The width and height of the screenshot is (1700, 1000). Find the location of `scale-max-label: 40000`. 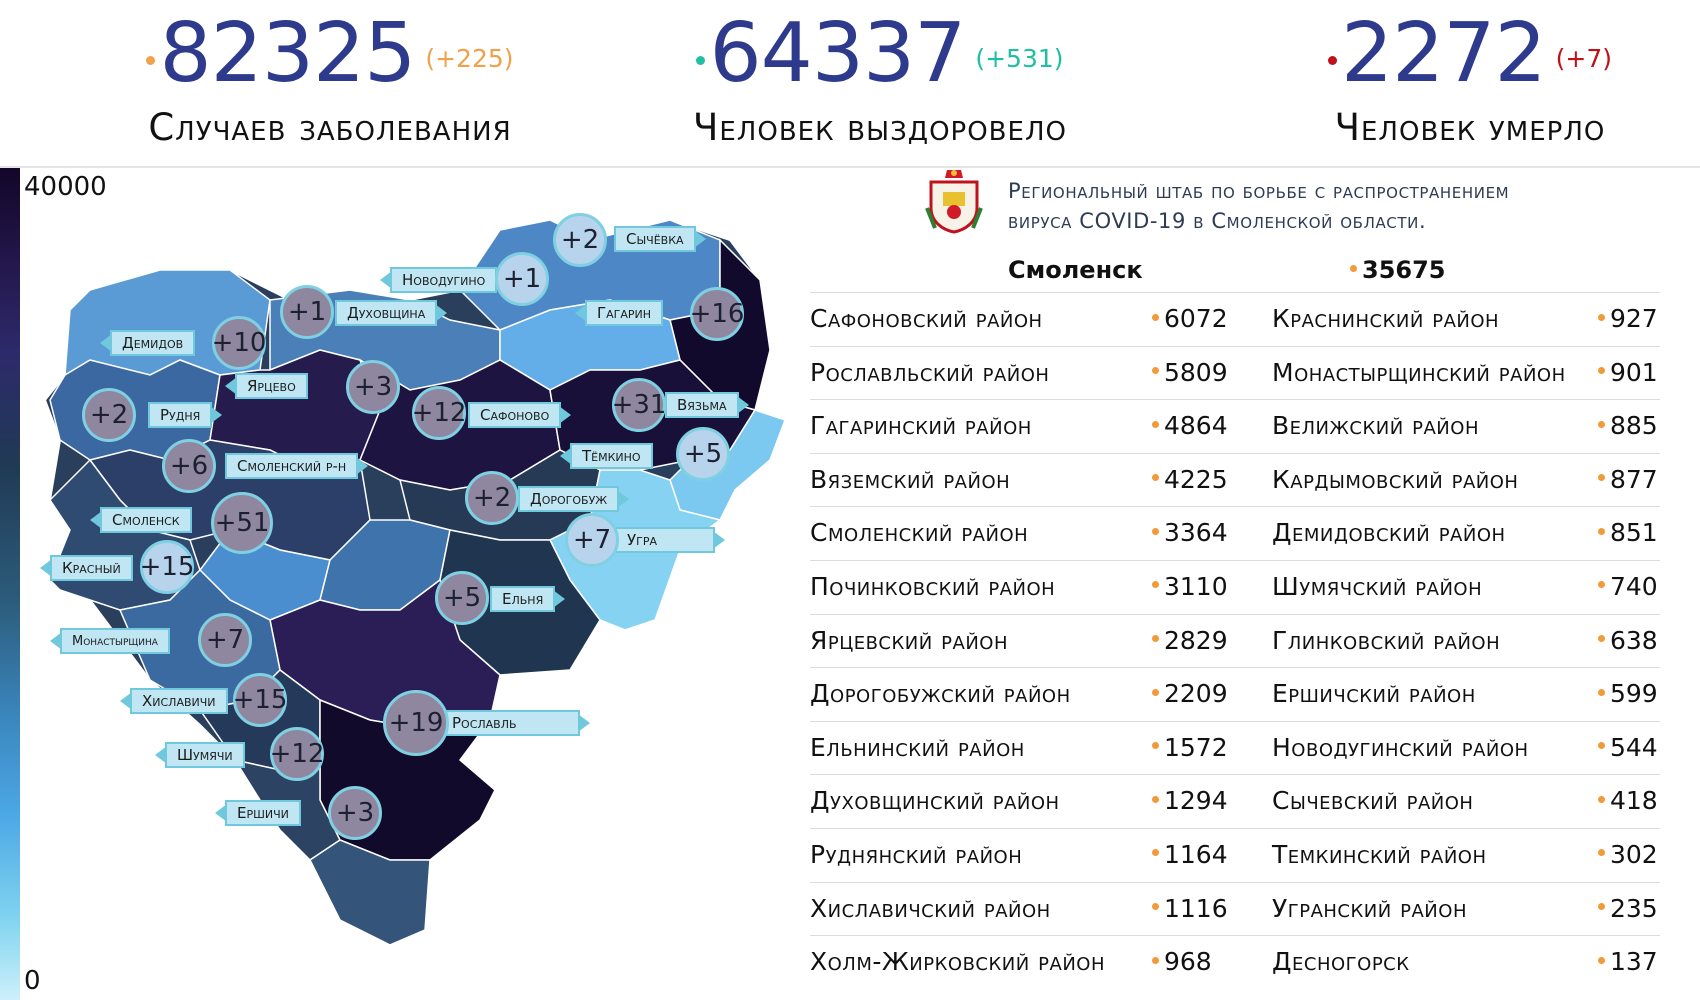

scale-max-label: 40000 is located at coordinates (65, 187).